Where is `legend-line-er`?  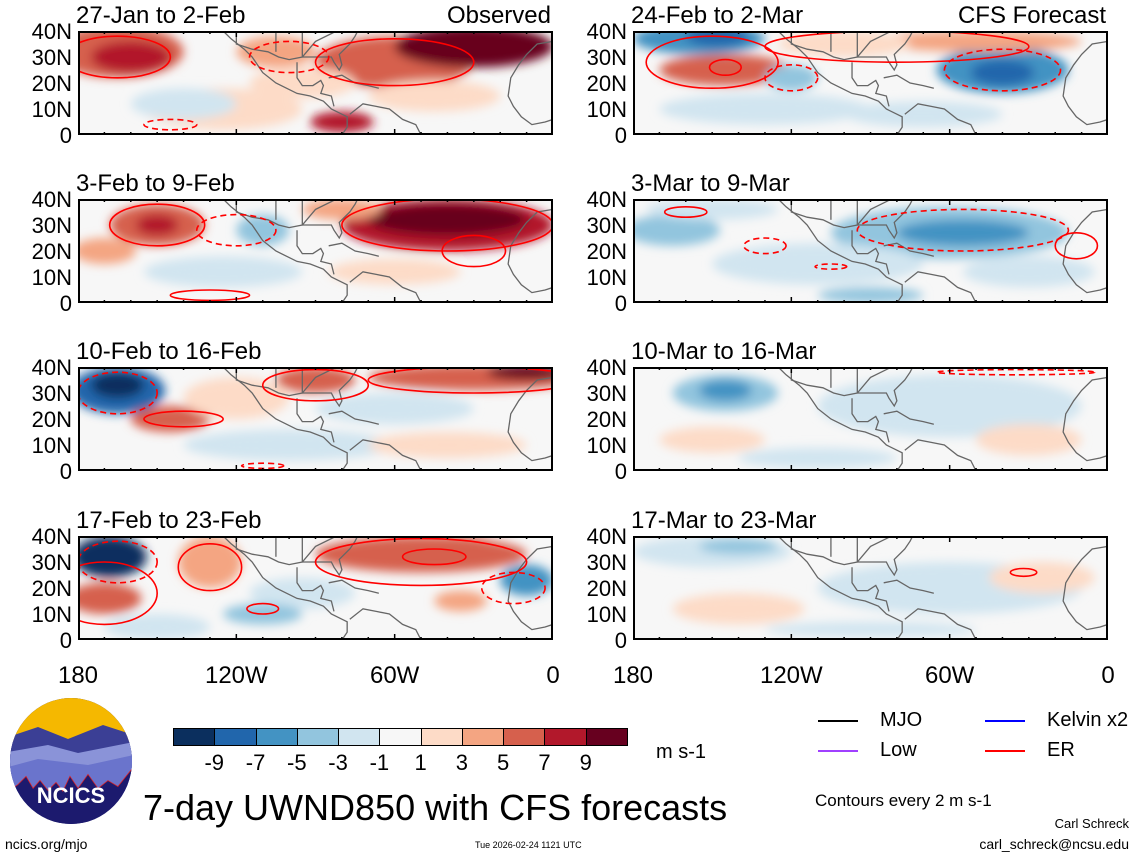 legend-line-er is located at coordinates (1005, 751).